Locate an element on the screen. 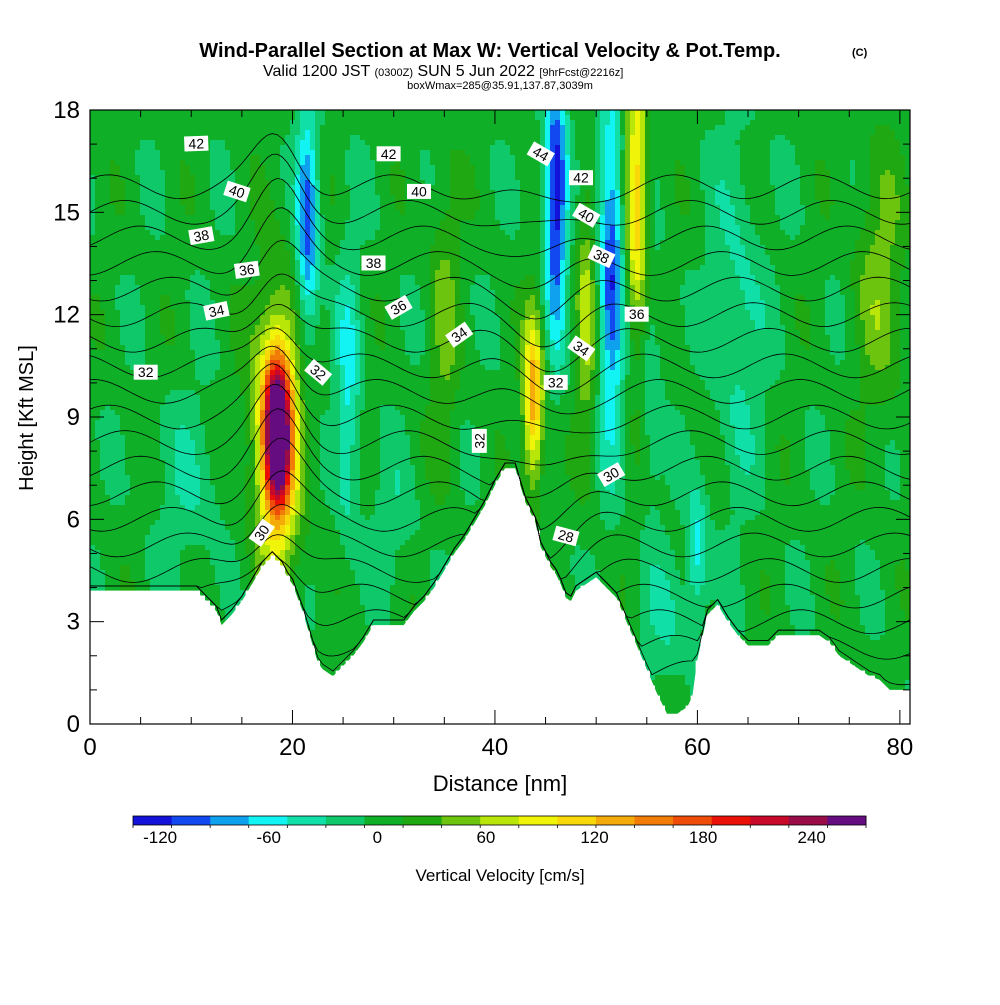  forecast-info: [9hrFcst@2216z] is located at coordinates (581, 73).